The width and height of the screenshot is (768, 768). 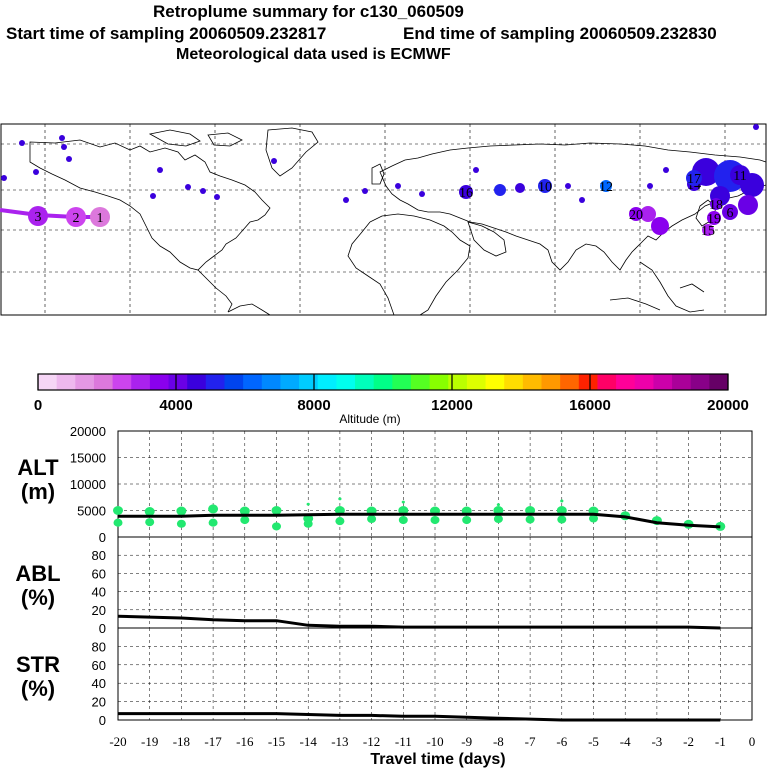 What do you see at coordinates (292, 152) in the screenshot?
I see `coast-greenland` at bounding box center [292, 152].